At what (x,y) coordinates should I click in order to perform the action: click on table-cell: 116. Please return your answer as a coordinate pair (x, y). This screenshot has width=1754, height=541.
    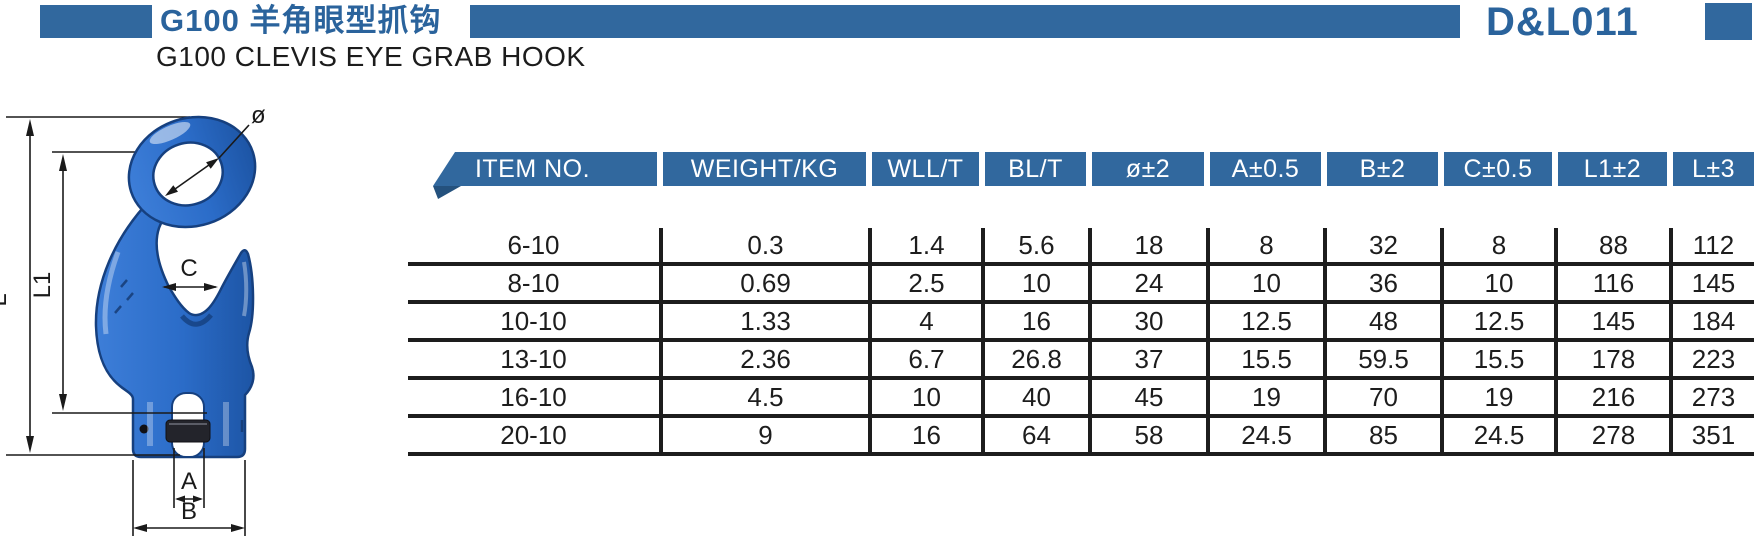
    Looking at the image, I should click on (1615, 283).